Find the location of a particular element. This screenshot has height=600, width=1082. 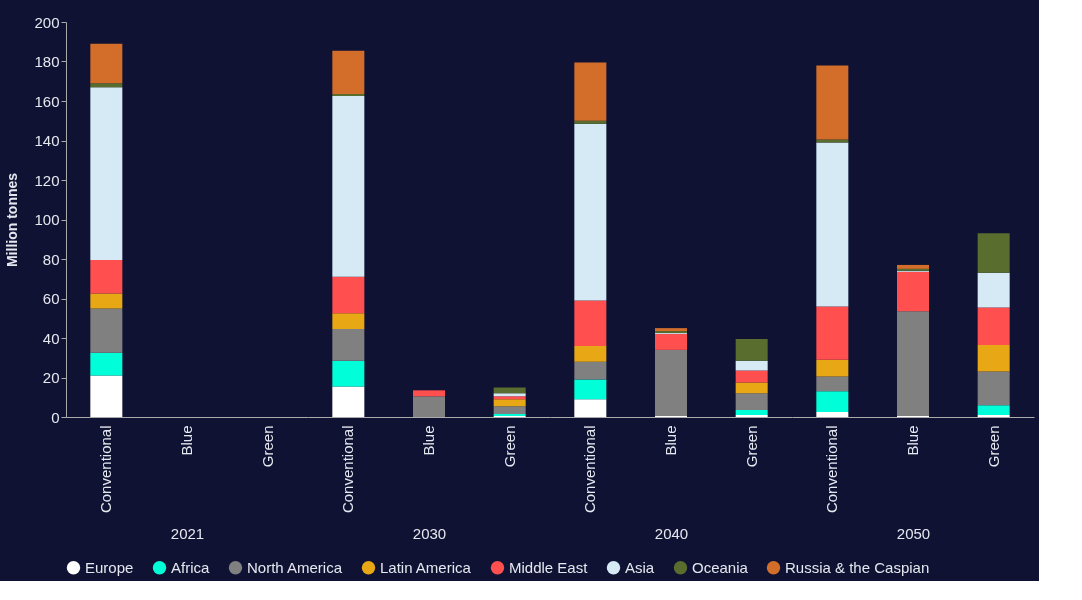

legend-label: Africa is located at coordinates (190, 567).